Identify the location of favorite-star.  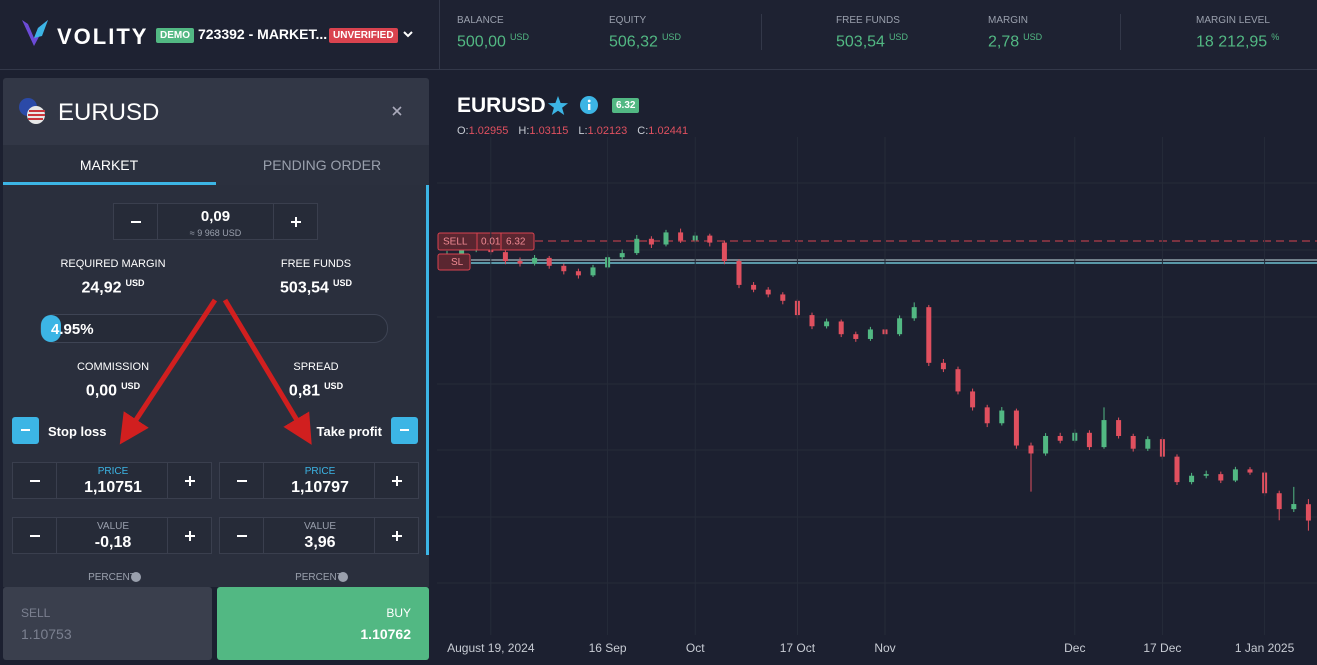
(558, 106).